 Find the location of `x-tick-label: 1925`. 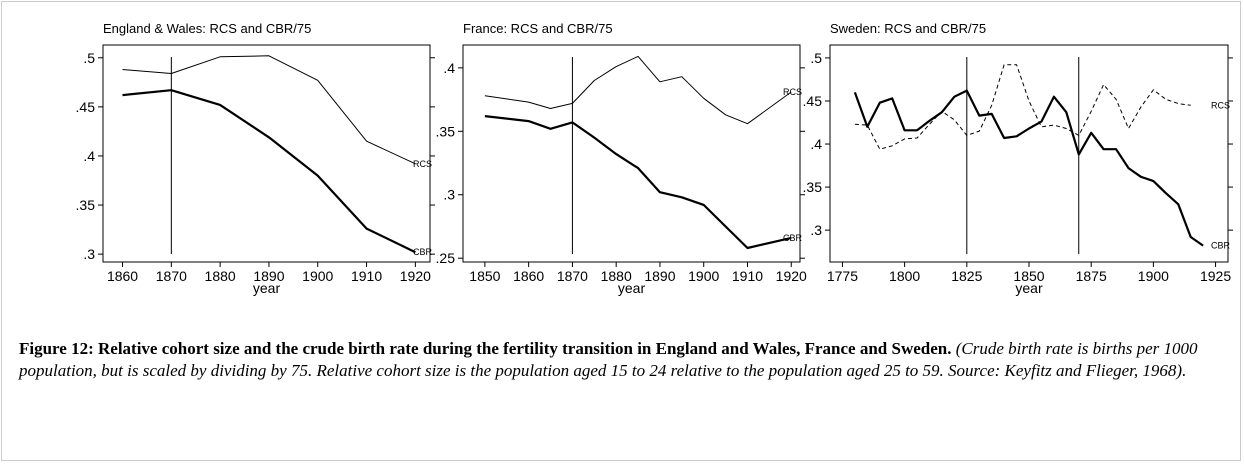

x-tick-label: 1925 is located at coordinates (1215, 276).